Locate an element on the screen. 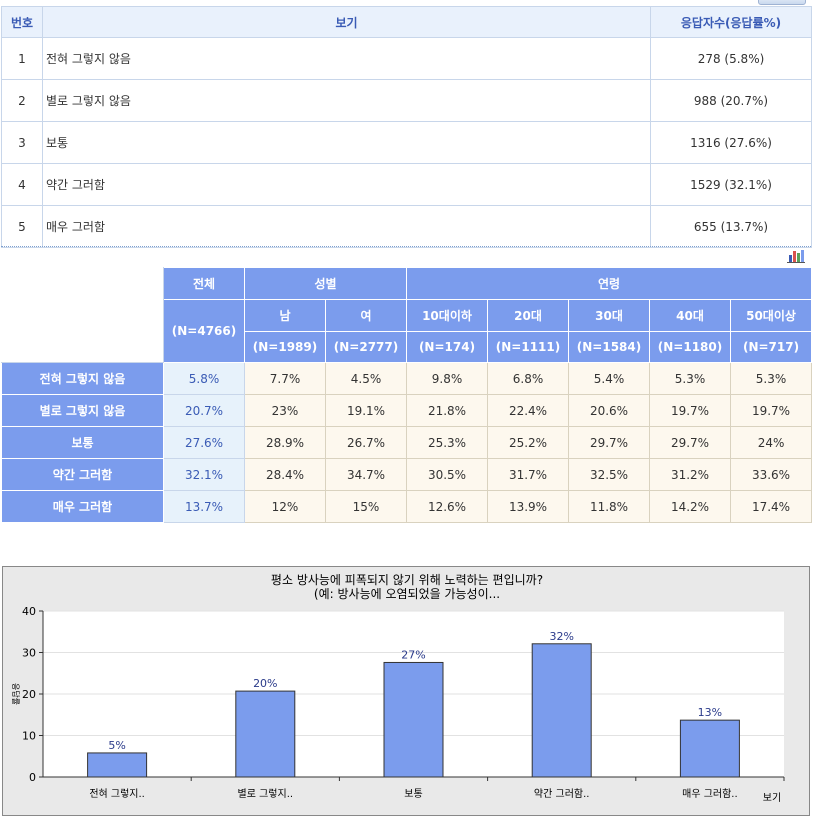  header-count: 응답자수(응답률%) is located at coordinates (731, 22).